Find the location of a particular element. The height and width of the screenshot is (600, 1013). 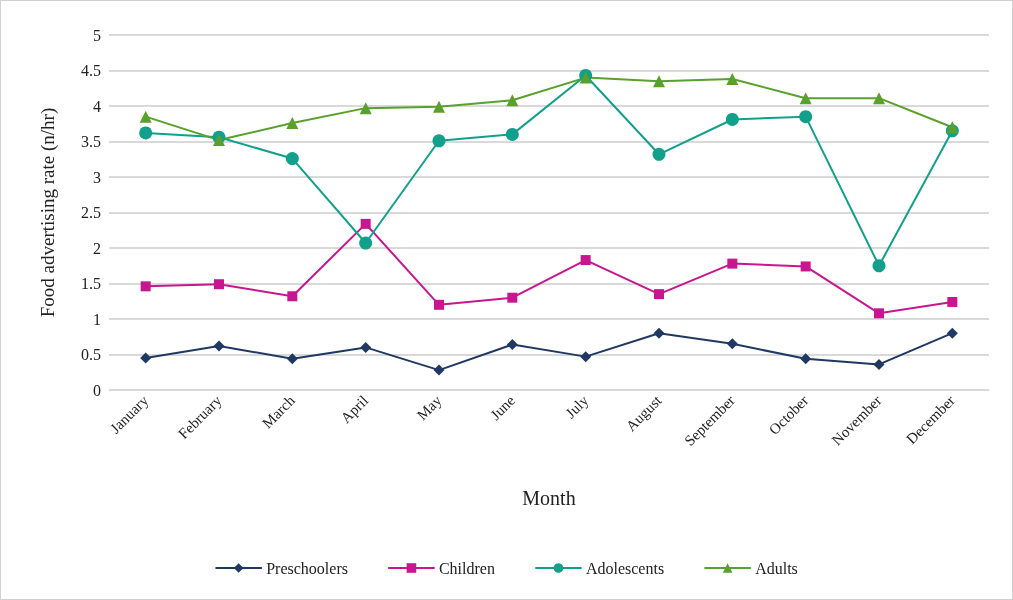

y-tick-label: 4.5 is located at coordinates (91, 70).